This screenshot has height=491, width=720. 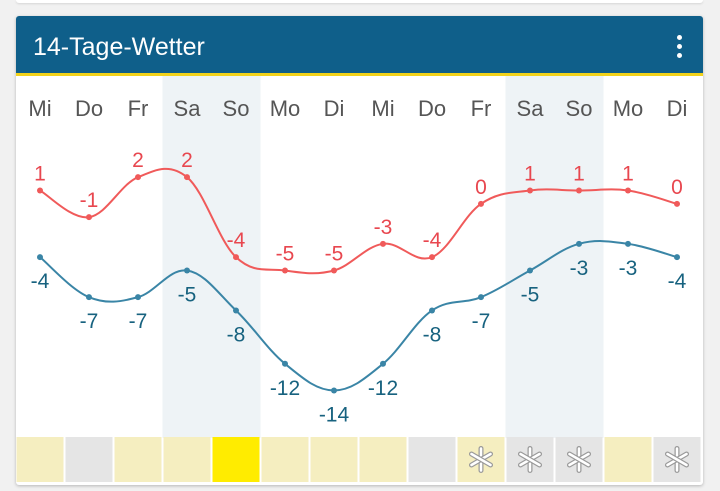 What do you see at coordinates (679, 47) in the screenshot?
I see `more-vert-icon` at bounding box center [679, 47].